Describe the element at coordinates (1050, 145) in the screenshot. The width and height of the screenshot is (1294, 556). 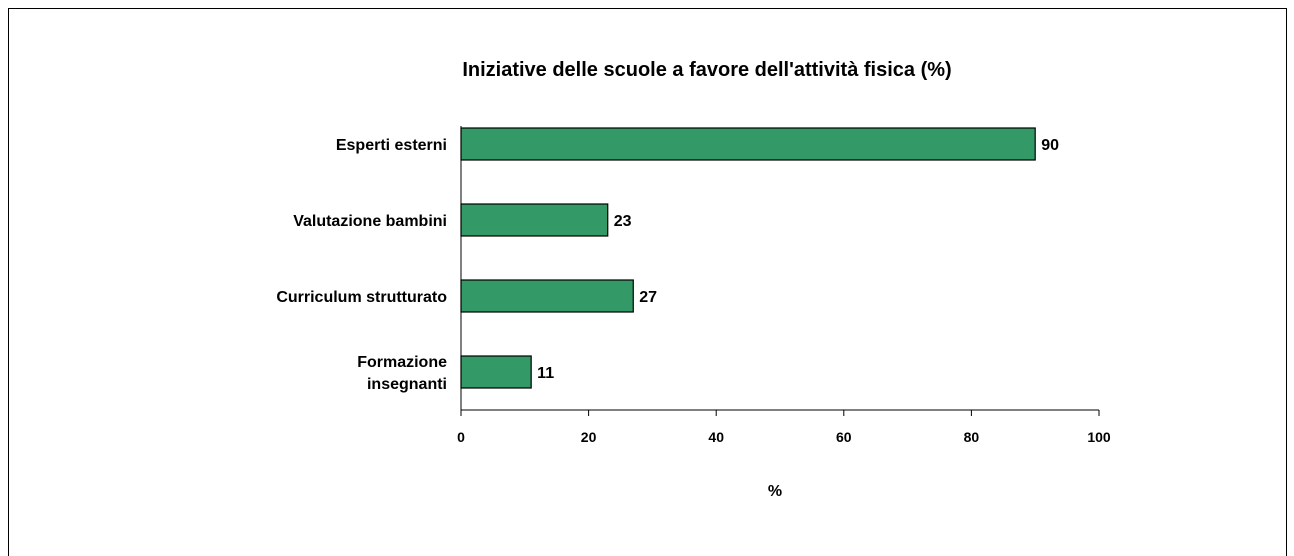
I see `bar-value-label: 90` at that location.